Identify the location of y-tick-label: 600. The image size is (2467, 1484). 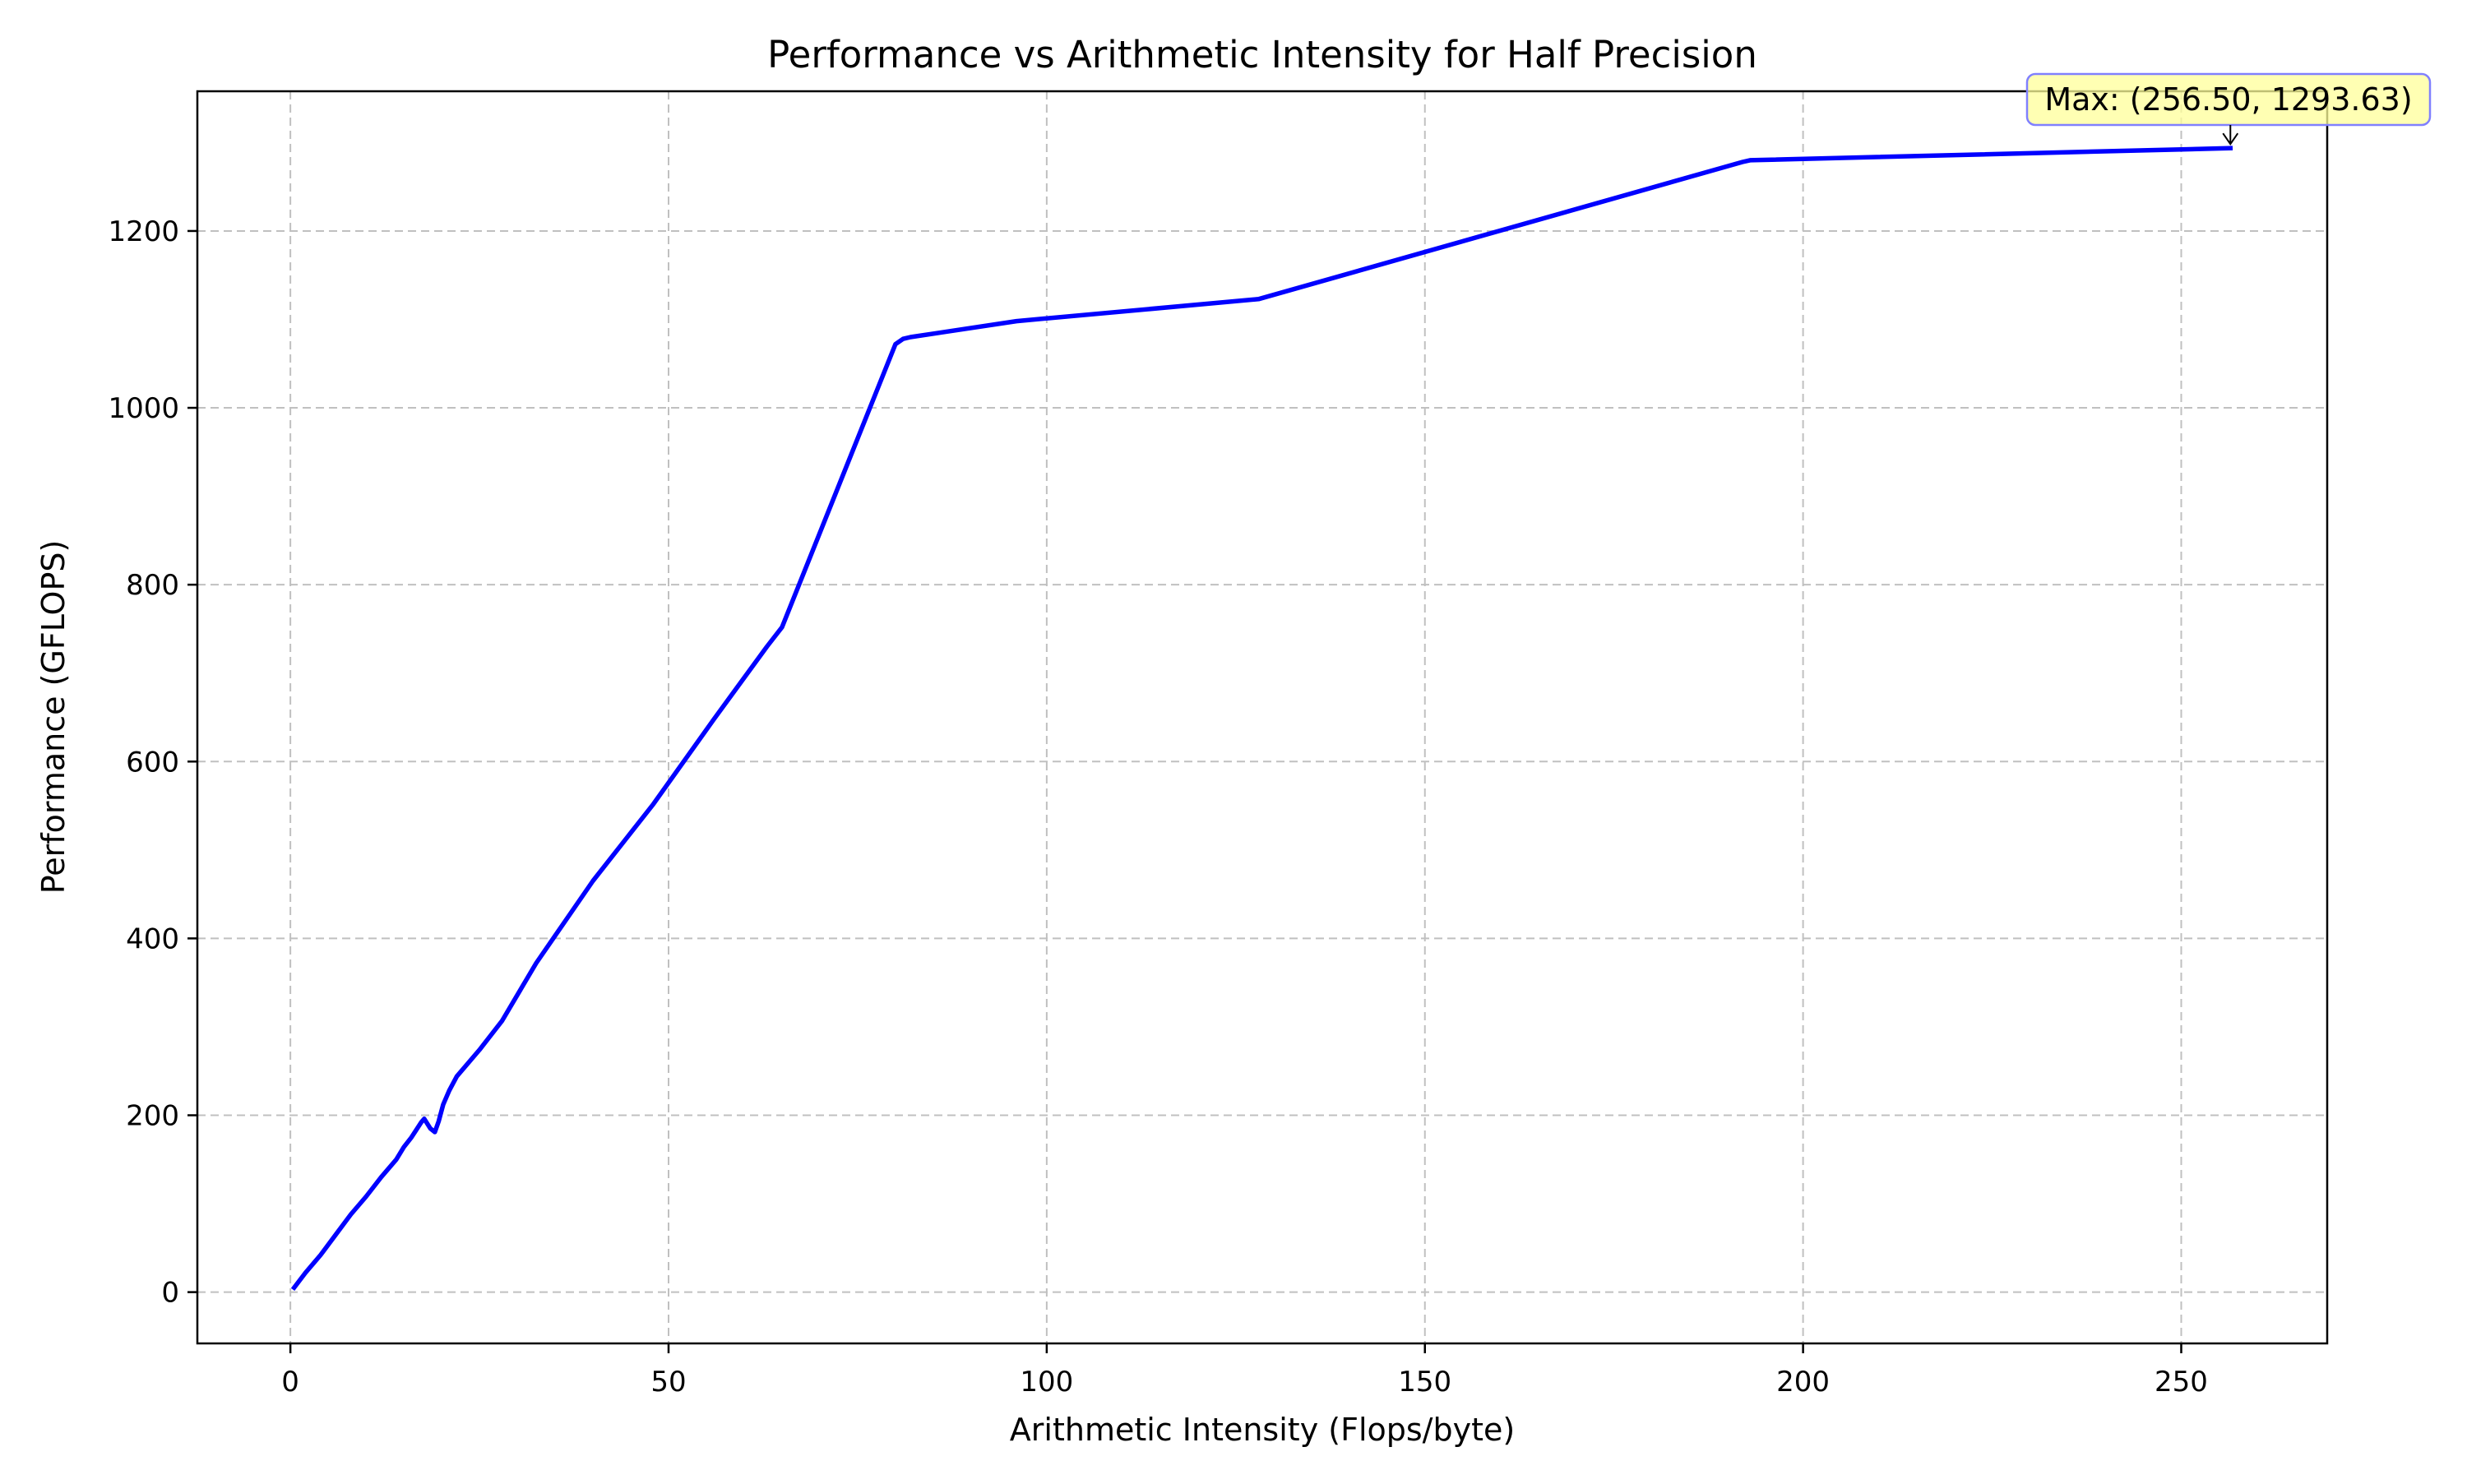
(152, 762).